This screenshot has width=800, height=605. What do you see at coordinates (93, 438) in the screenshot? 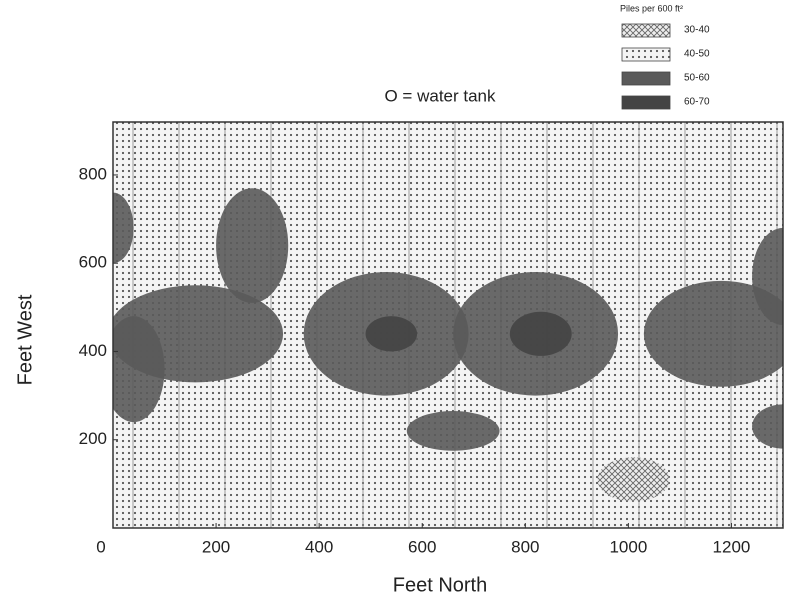
I see `y-tick-label: 200` at bounding box center [93, 438].